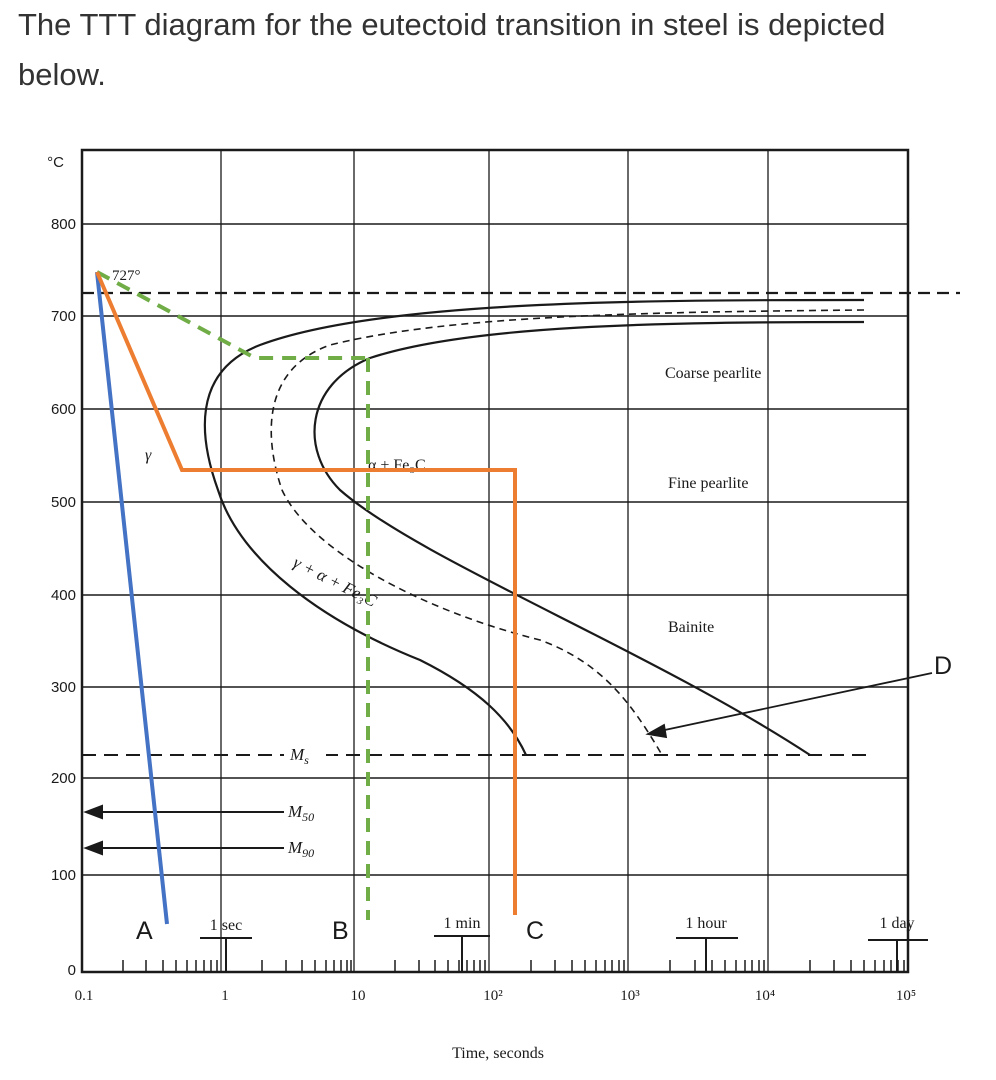 The width and height of the screenshot is (996, 1080). Describe the element at coordinates (706, 923) in the screenshot. I see `marker-1-hour: 1 hour` at that location.